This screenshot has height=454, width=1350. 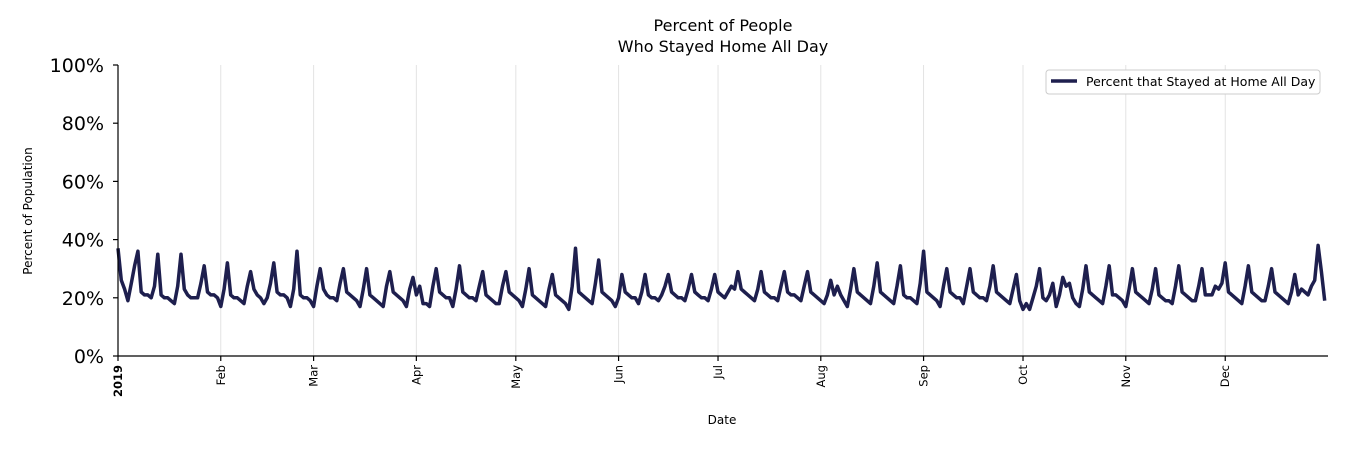 I want to click on legend-label: Percent that Stayed at Home All Day, so click(x=1201, y=81).